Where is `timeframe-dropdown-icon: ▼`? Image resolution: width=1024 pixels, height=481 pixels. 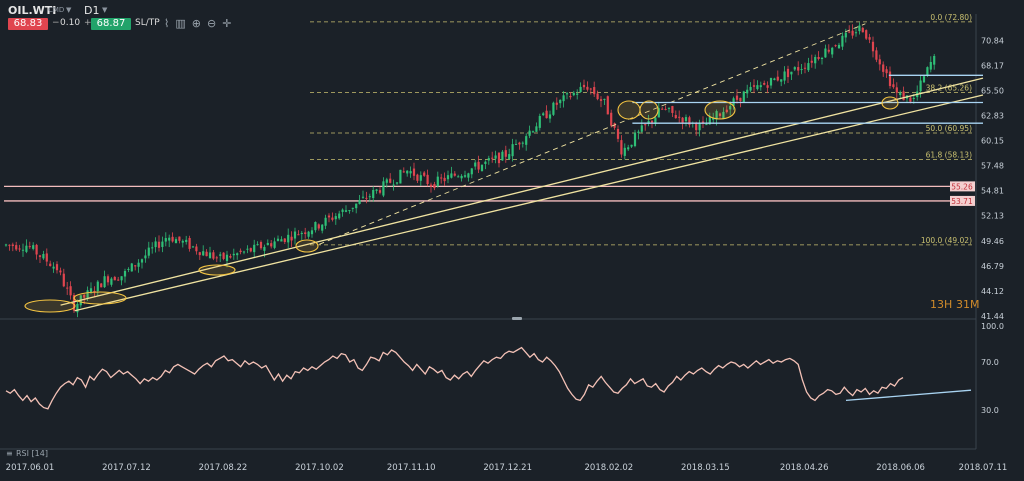
timeframe-dropdown-icon: ▼ is located at coordinates (105, 10).